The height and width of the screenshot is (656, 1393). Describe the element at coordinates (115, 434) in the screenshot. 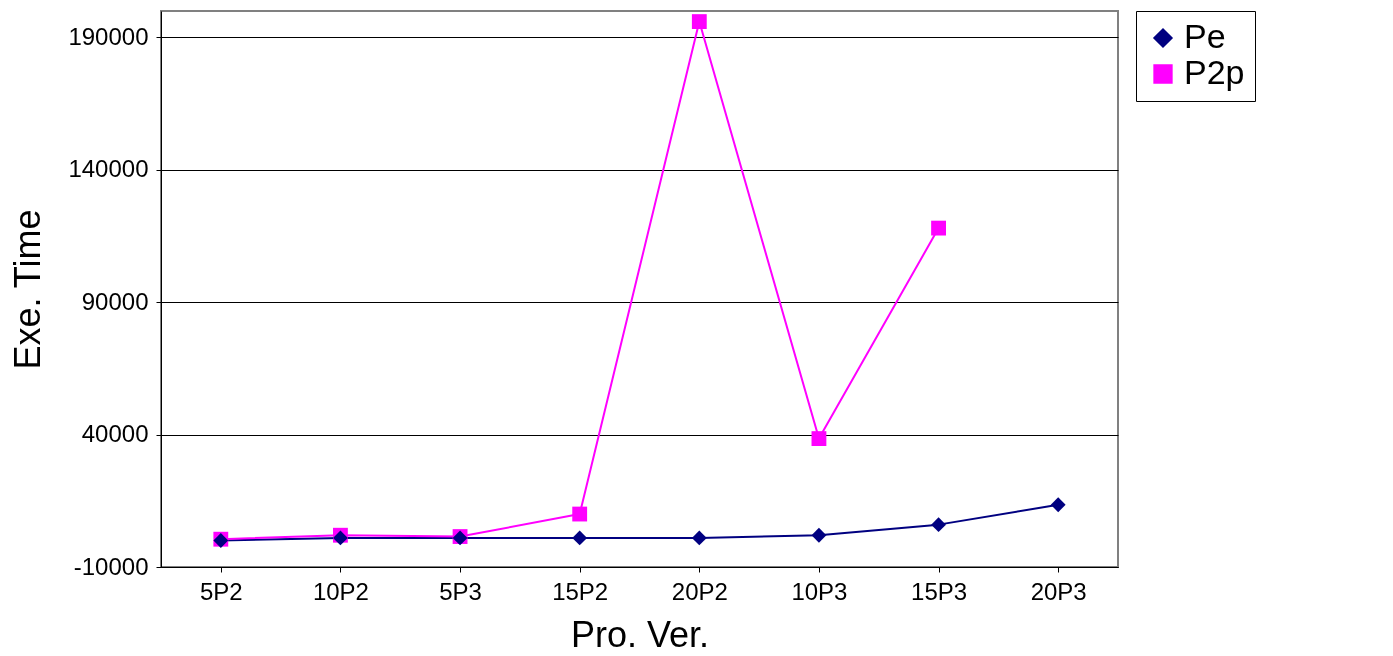

I see `y-tick-label: 40000` at that location.